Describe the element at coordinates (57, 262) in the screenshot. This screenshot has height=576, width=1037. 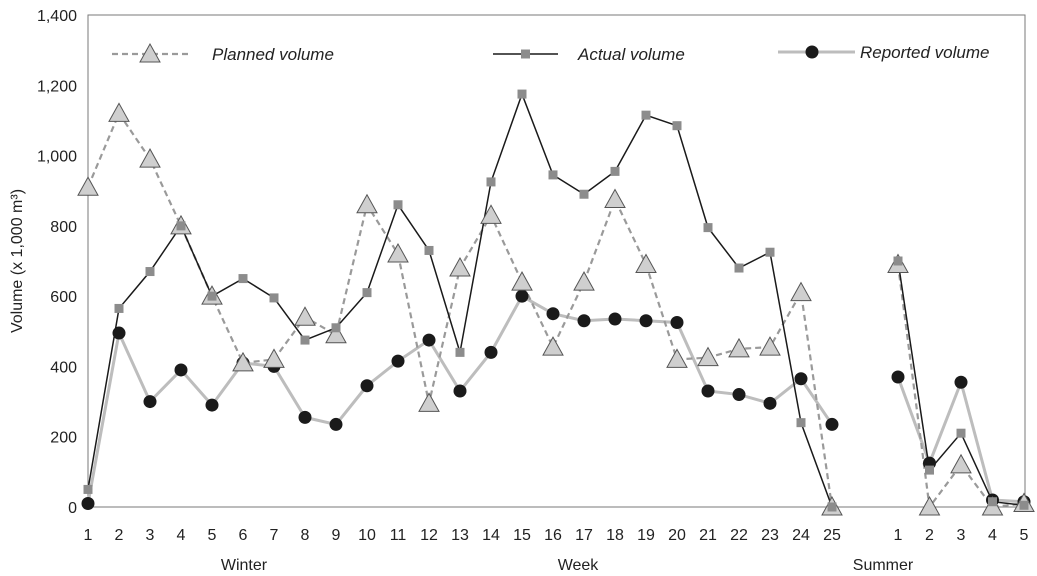
I see `y-axis-ticks: 0 200 400 600 800 1,000 1,200 1,400` at that location.